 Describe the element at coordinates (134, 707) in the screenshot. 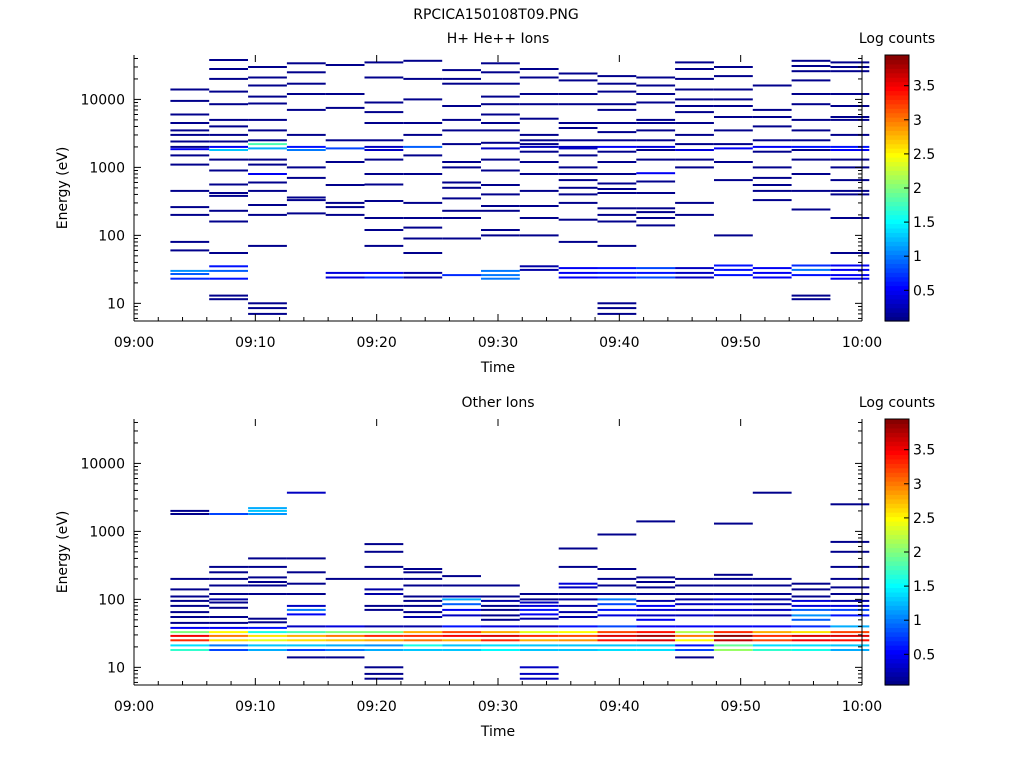

I see `x-tick-label: 09:00` at that location.